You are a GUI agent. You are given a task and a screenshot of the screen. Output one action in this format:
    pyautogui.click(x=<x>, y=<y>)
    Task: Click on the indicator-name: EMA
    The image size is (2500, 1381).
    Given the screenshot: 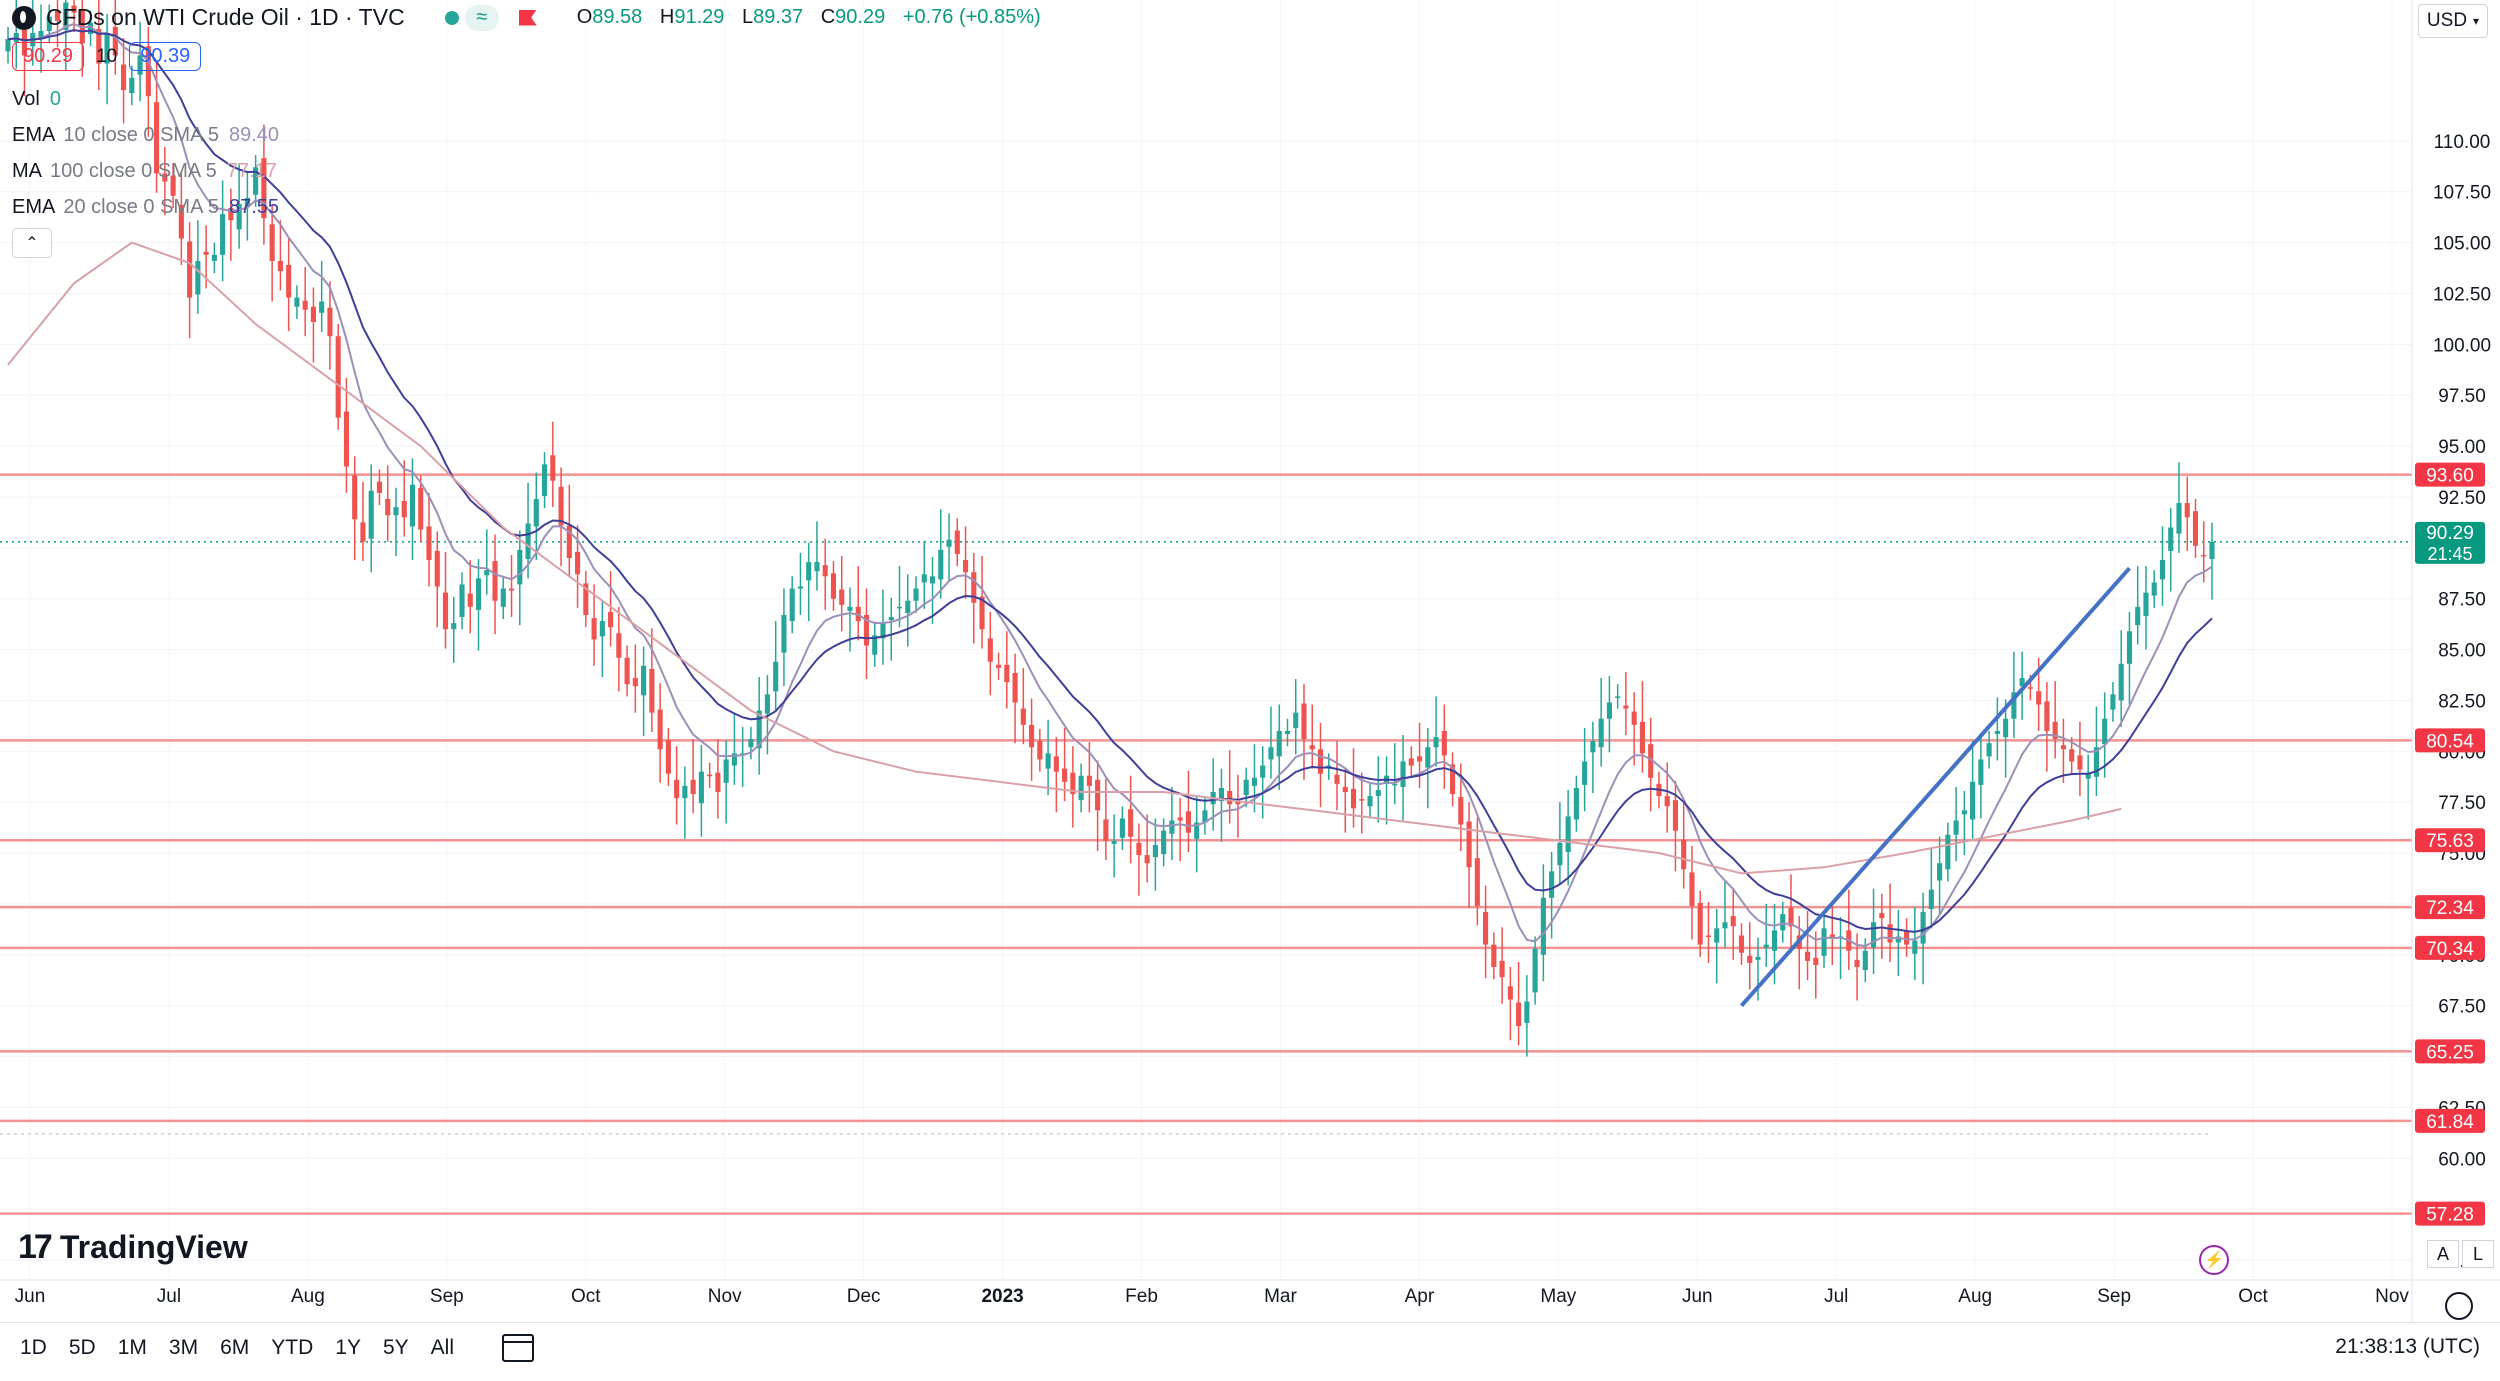 What is the action you would take?
    pyautogui.click(x=34, y=135)
    